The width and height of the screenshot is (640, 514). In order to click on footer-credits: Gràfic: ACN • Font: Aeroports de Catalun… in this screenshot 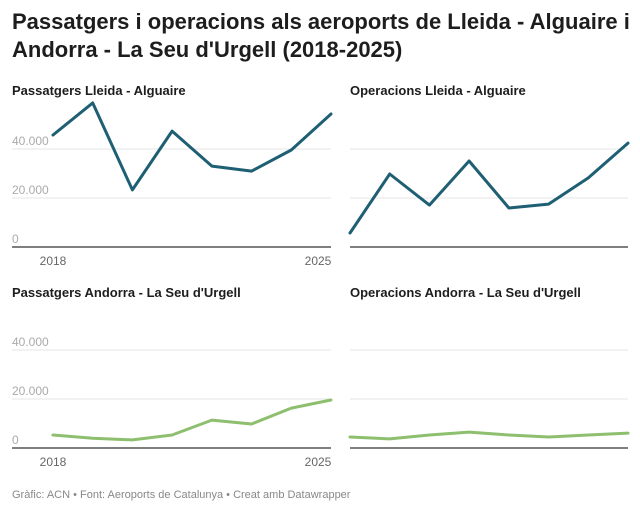, I will do `click(181, 495)`.